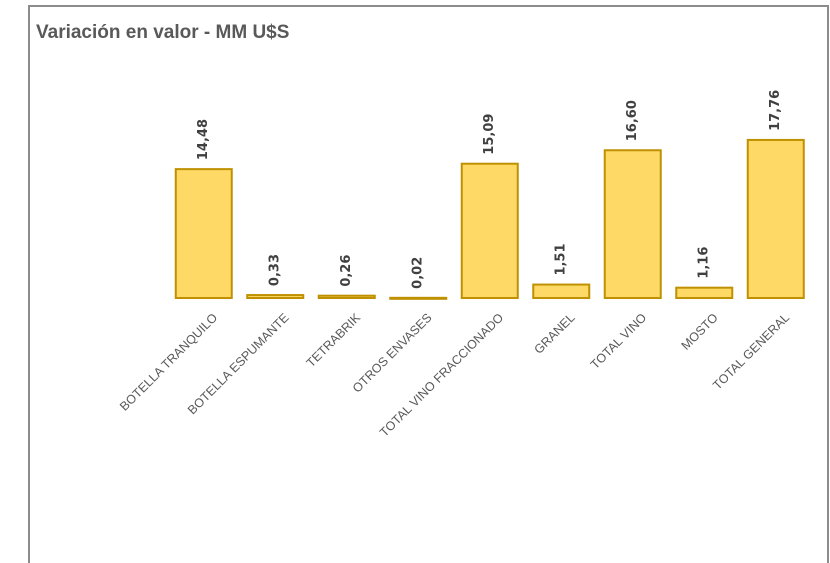  I want to click on data-label: 0,26, so click(346, 271).